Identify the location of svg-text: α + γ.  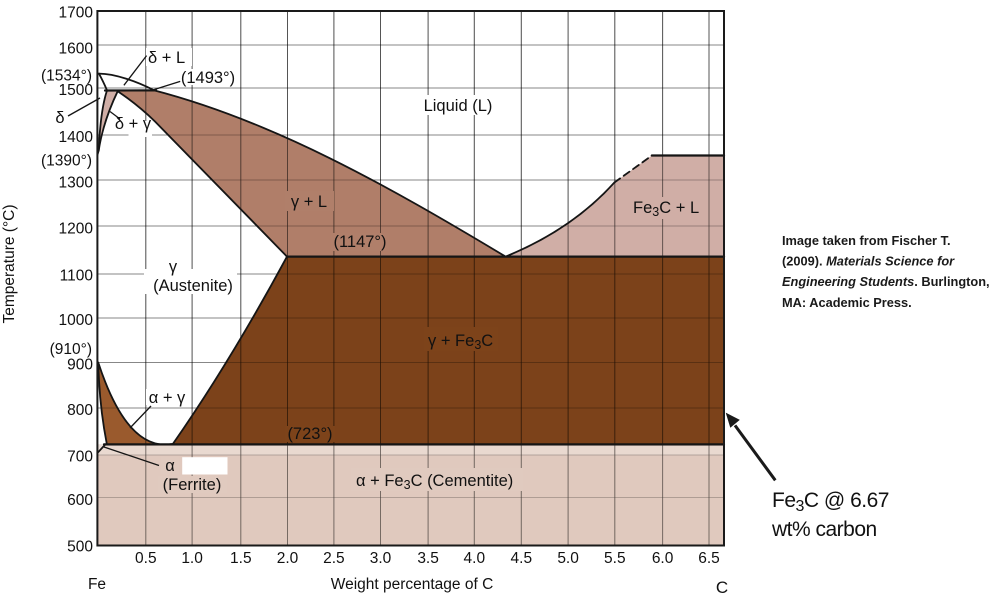
(167, 398).